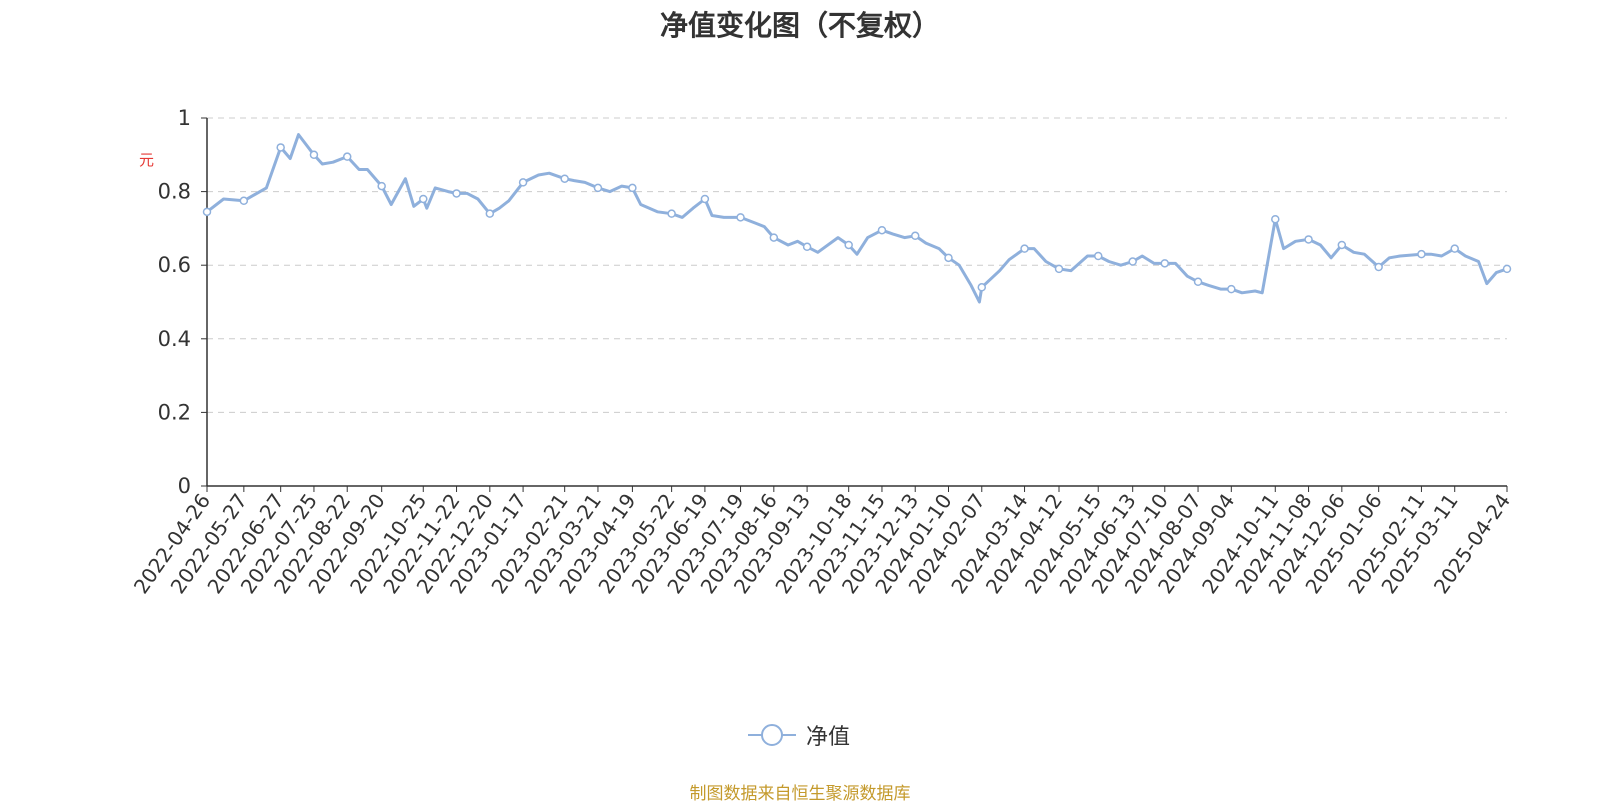 The height and width of the screenshot is (804, 1600). I want to click on y-tick-label: 0, so click(184, 486).